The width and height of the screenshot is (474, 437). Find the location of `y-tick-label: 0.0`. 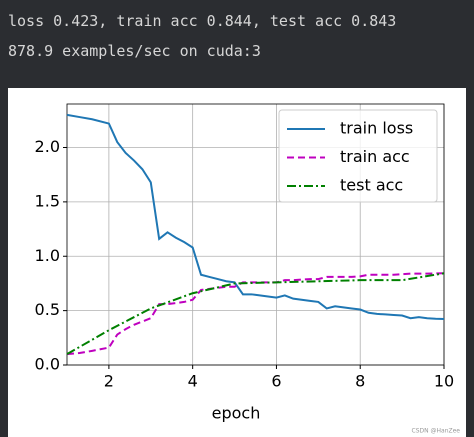

y-tick-label: 0.0 is located at coordinates (47, 364).